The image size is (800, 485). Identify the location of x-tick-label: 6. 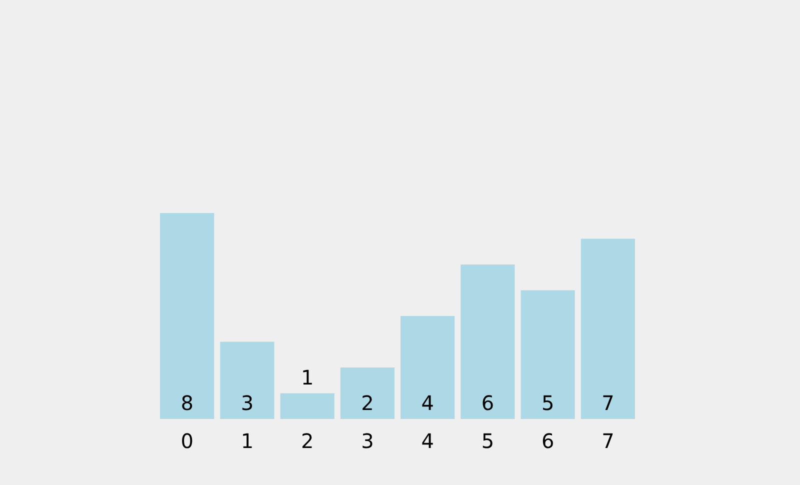
(547, 441).